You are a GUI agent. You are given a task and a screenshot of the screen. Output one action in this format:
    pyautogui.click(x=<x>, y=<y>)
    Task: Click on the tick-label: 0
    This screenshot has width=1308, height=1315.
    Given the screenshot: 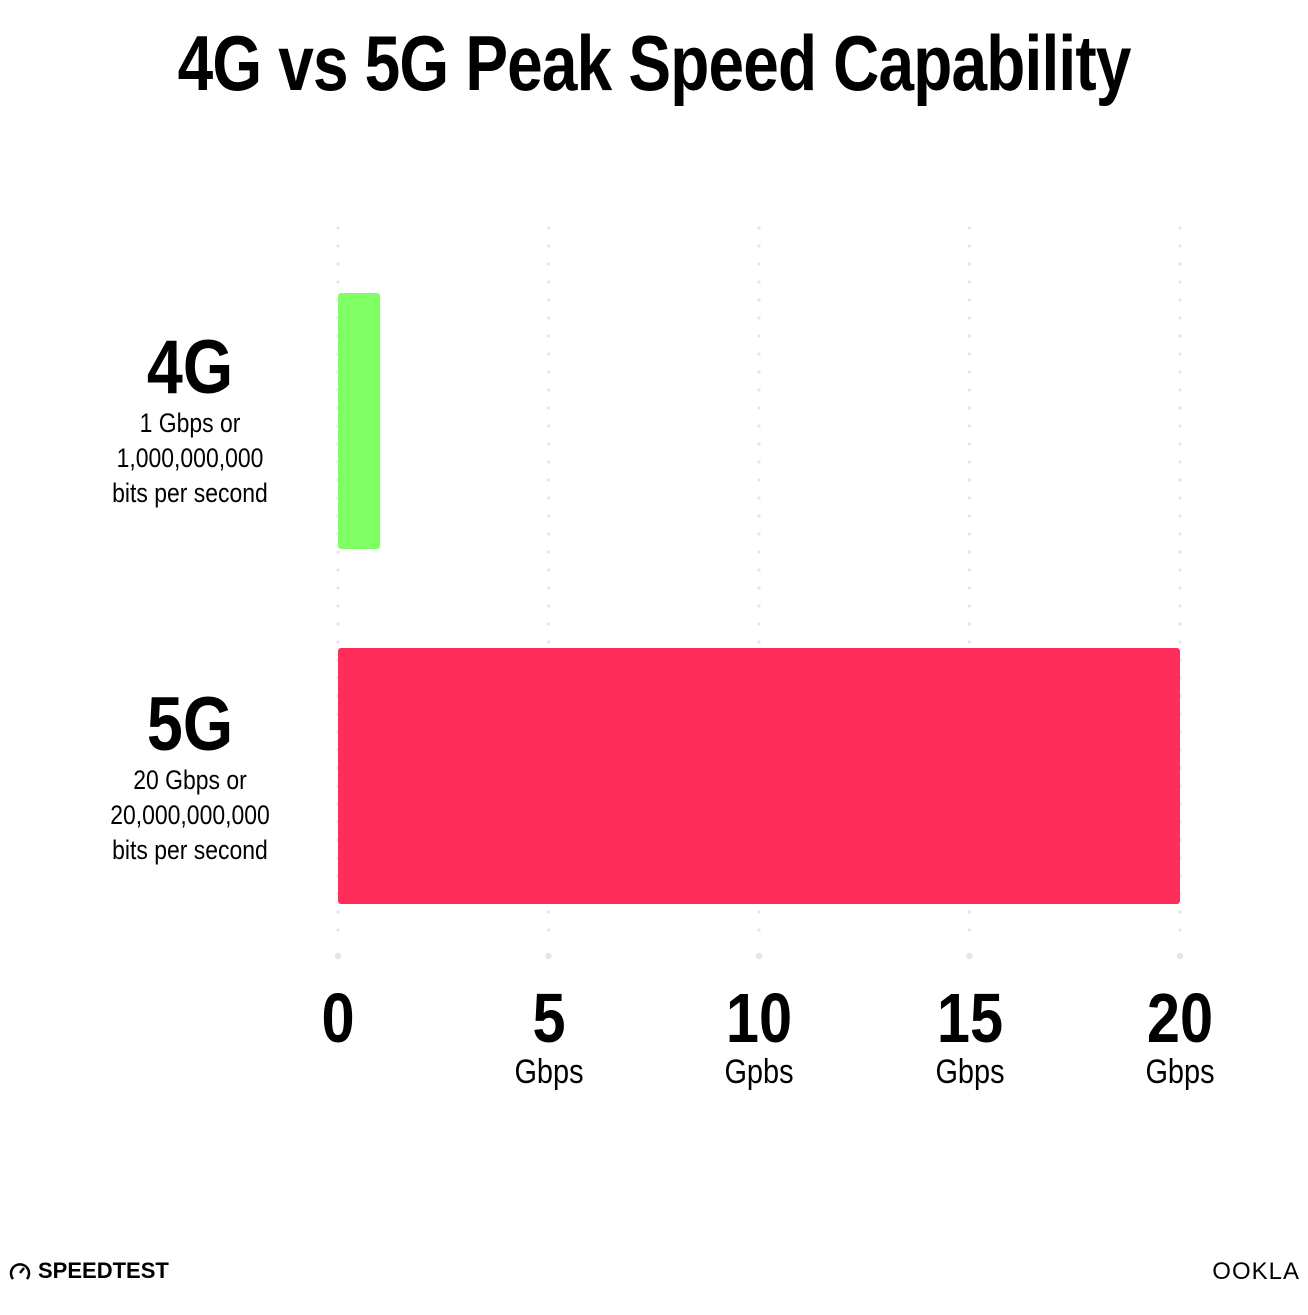 What is the action you would take?
    pyautogui.click(x=338, y=1018)
    